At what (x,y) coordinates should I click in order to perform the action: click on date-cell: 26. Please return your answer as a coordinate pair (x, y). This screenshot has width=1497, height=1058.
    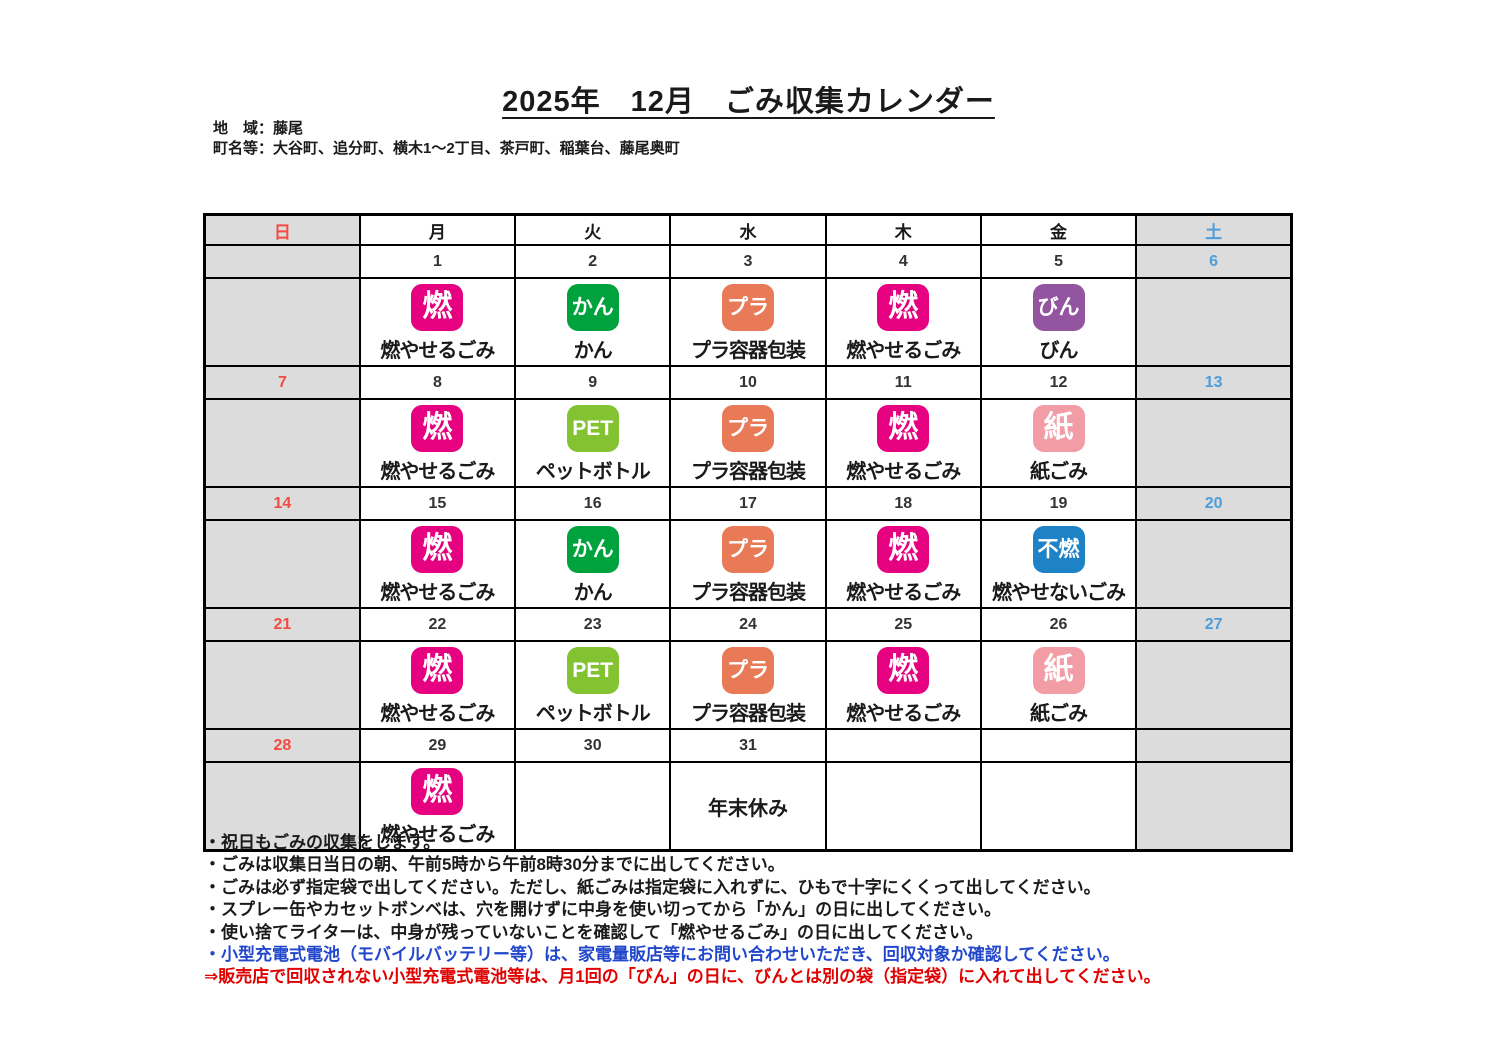
    Looking at the image, I should click on (1058, 624).